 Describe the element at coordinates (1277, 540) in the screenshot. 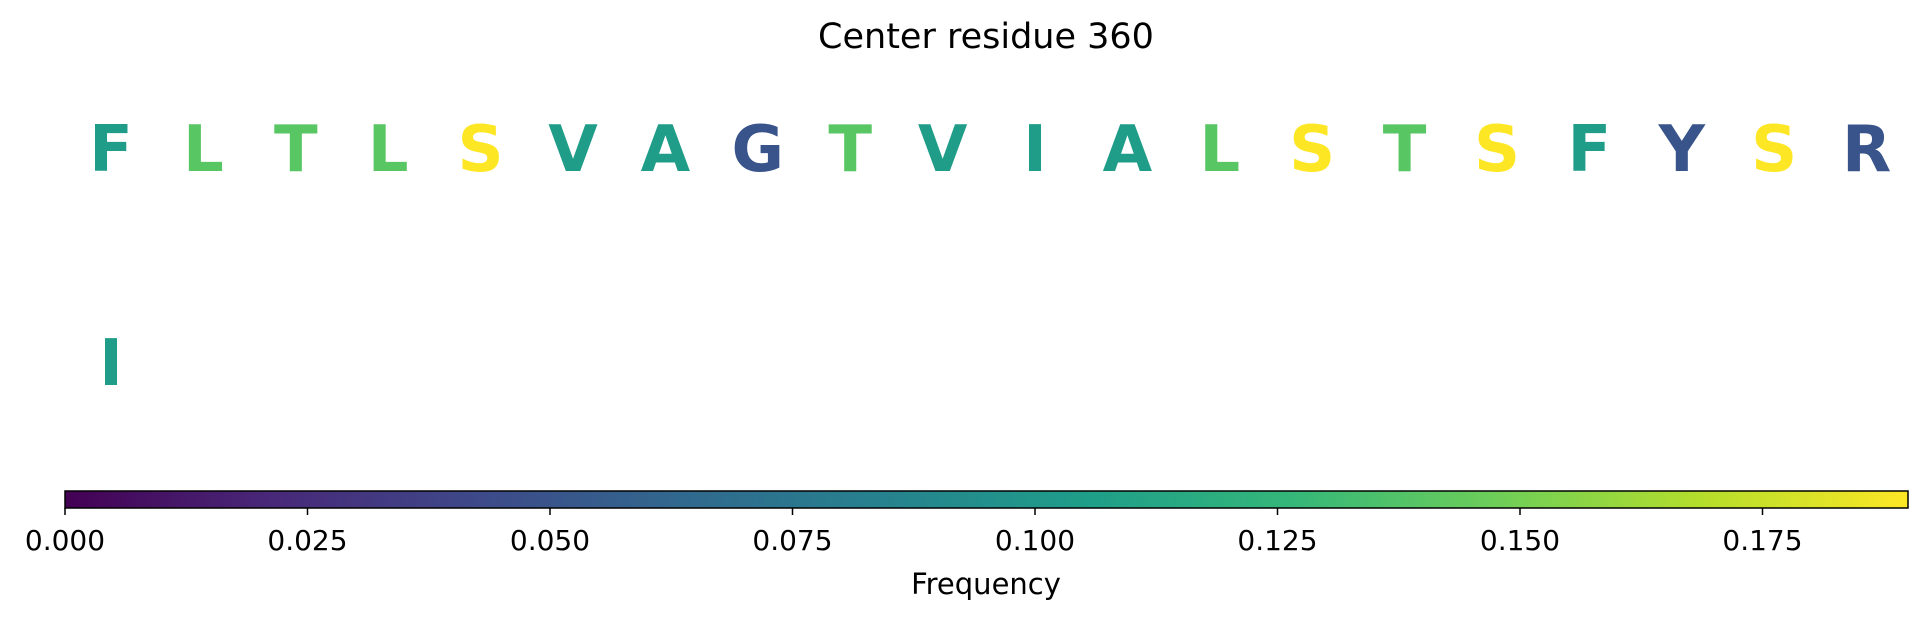

I see `colorbar-tick-label: 0.125` at that location.